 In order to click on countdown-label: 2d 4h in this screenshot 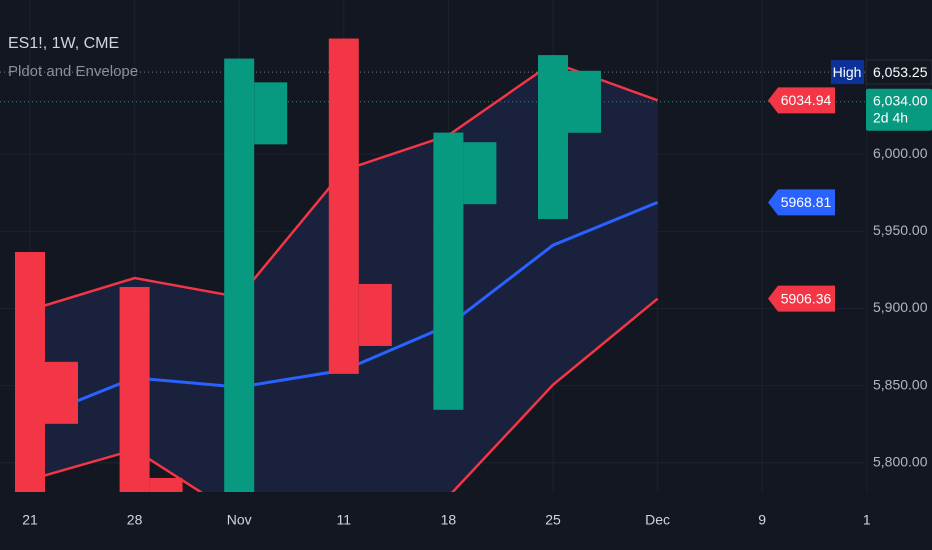, I will do `click(890, 117)`.